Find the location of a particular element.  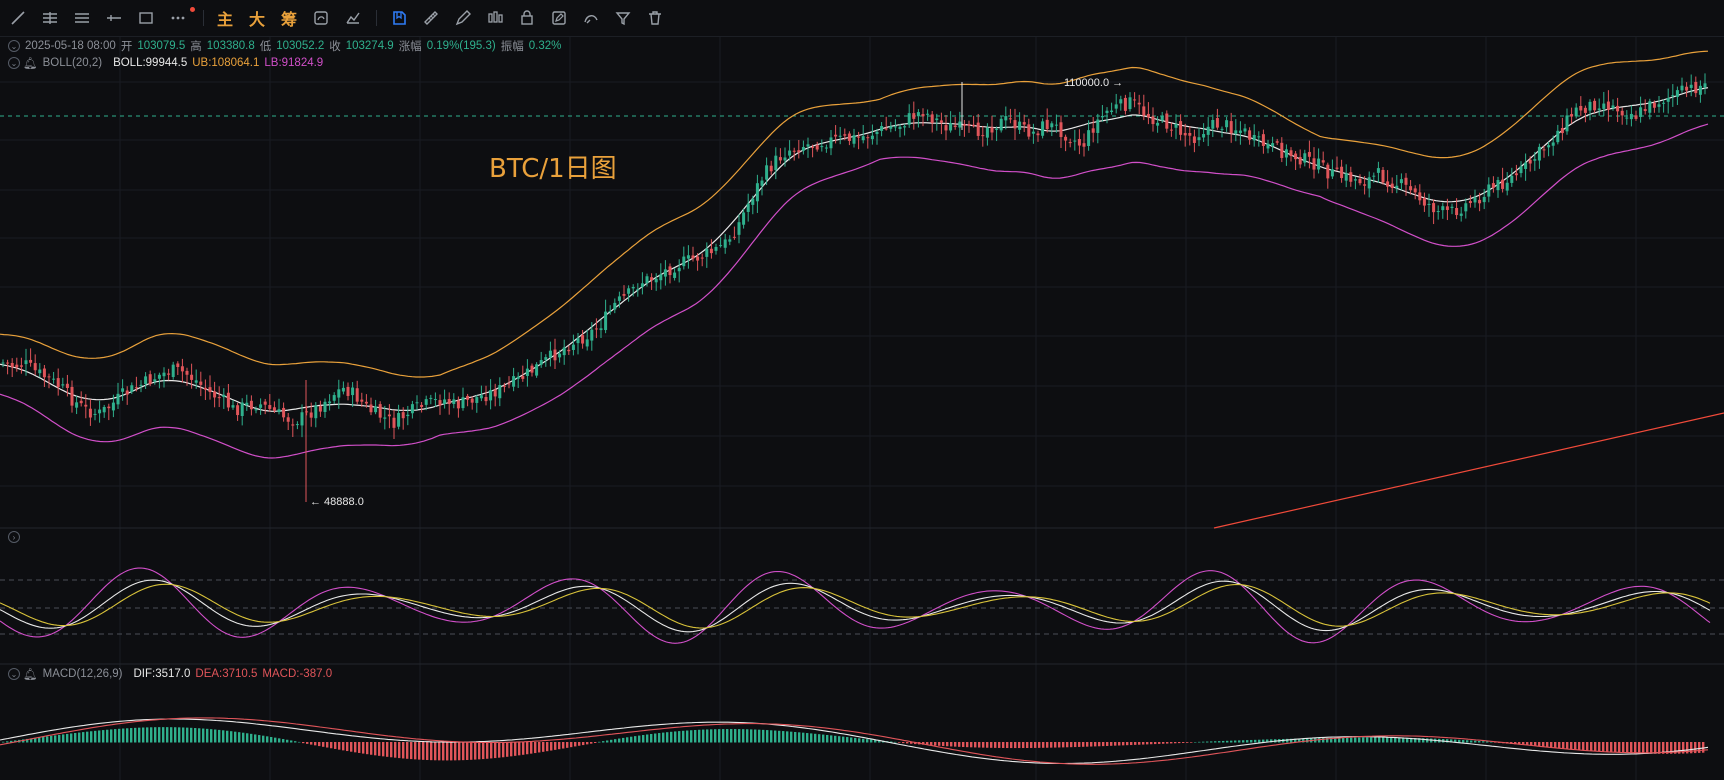

main-indicator-button: 主 is located at coordinates (224, 19).